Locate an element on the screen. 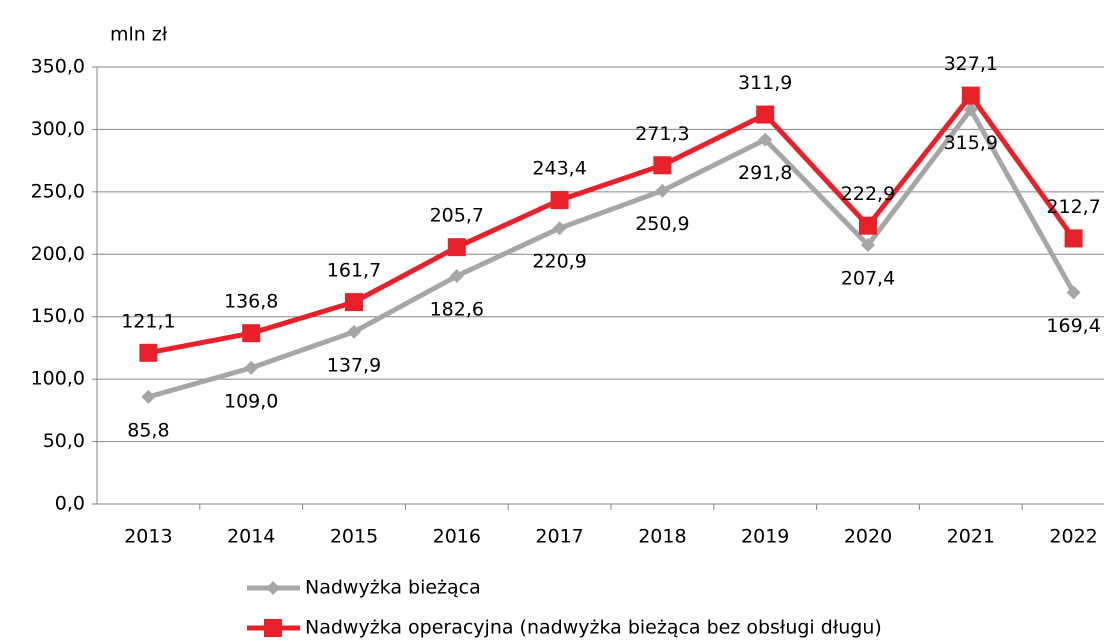  data-label: 220,9 is located at coordinates (559, 262).